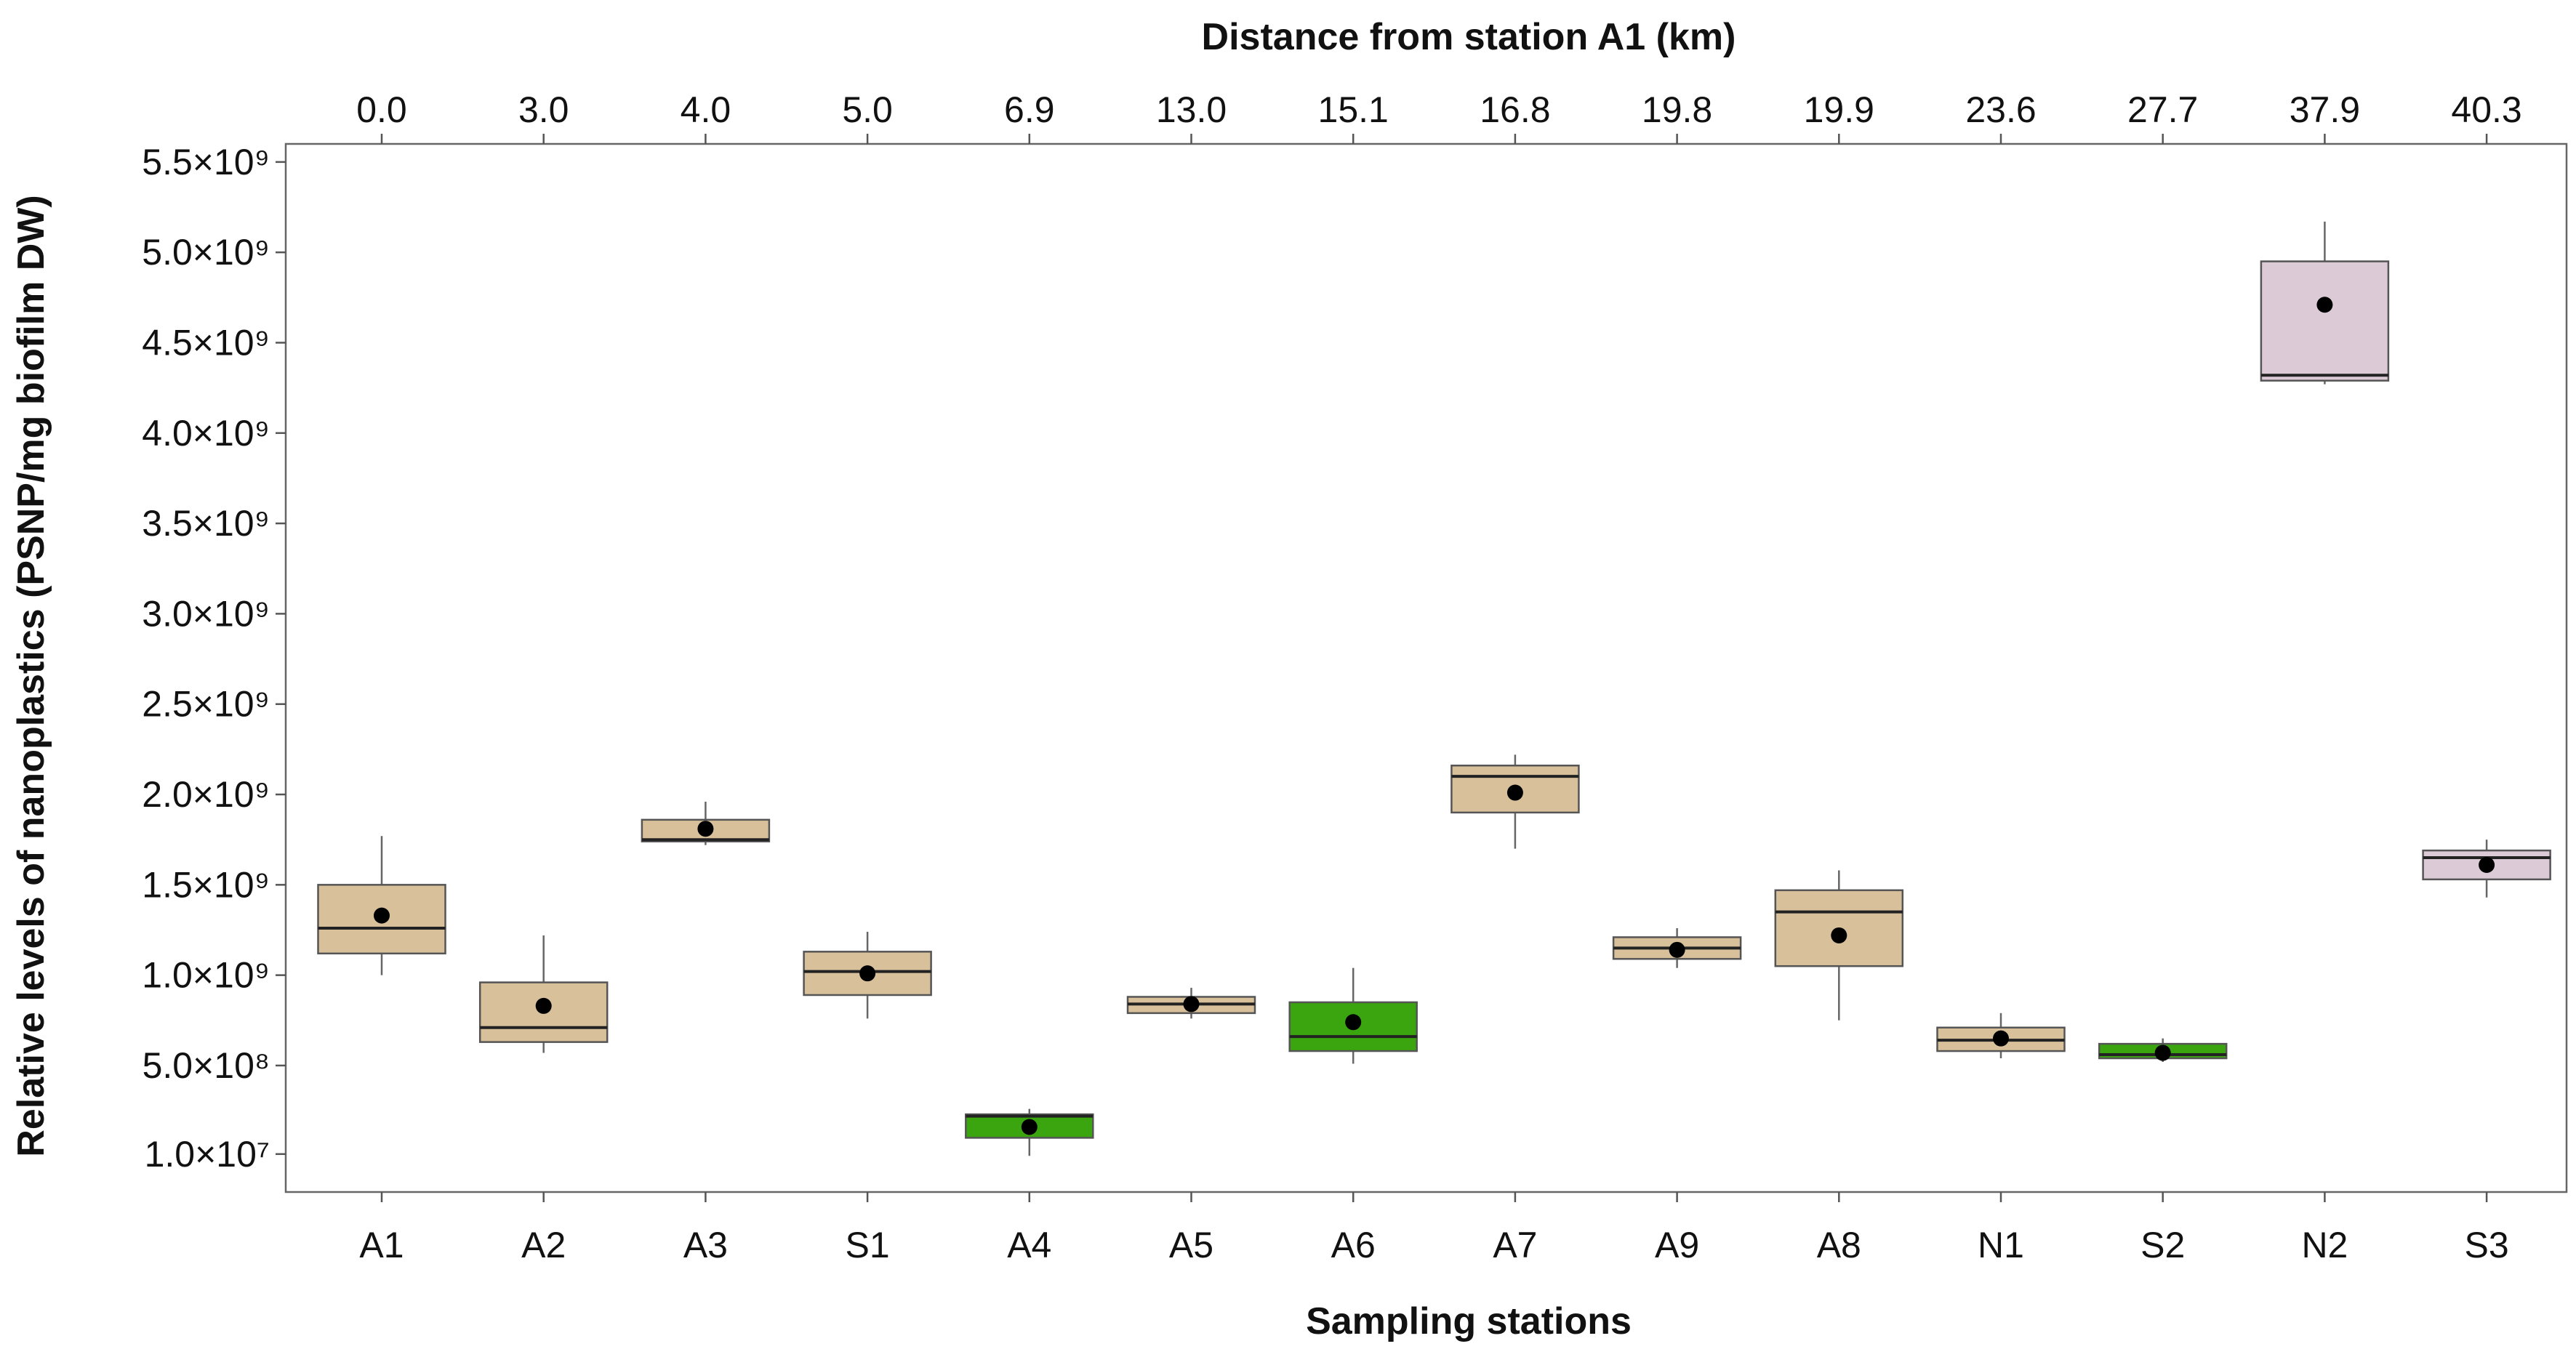  I want to click on mean-point-S3, so click(2487, 864).